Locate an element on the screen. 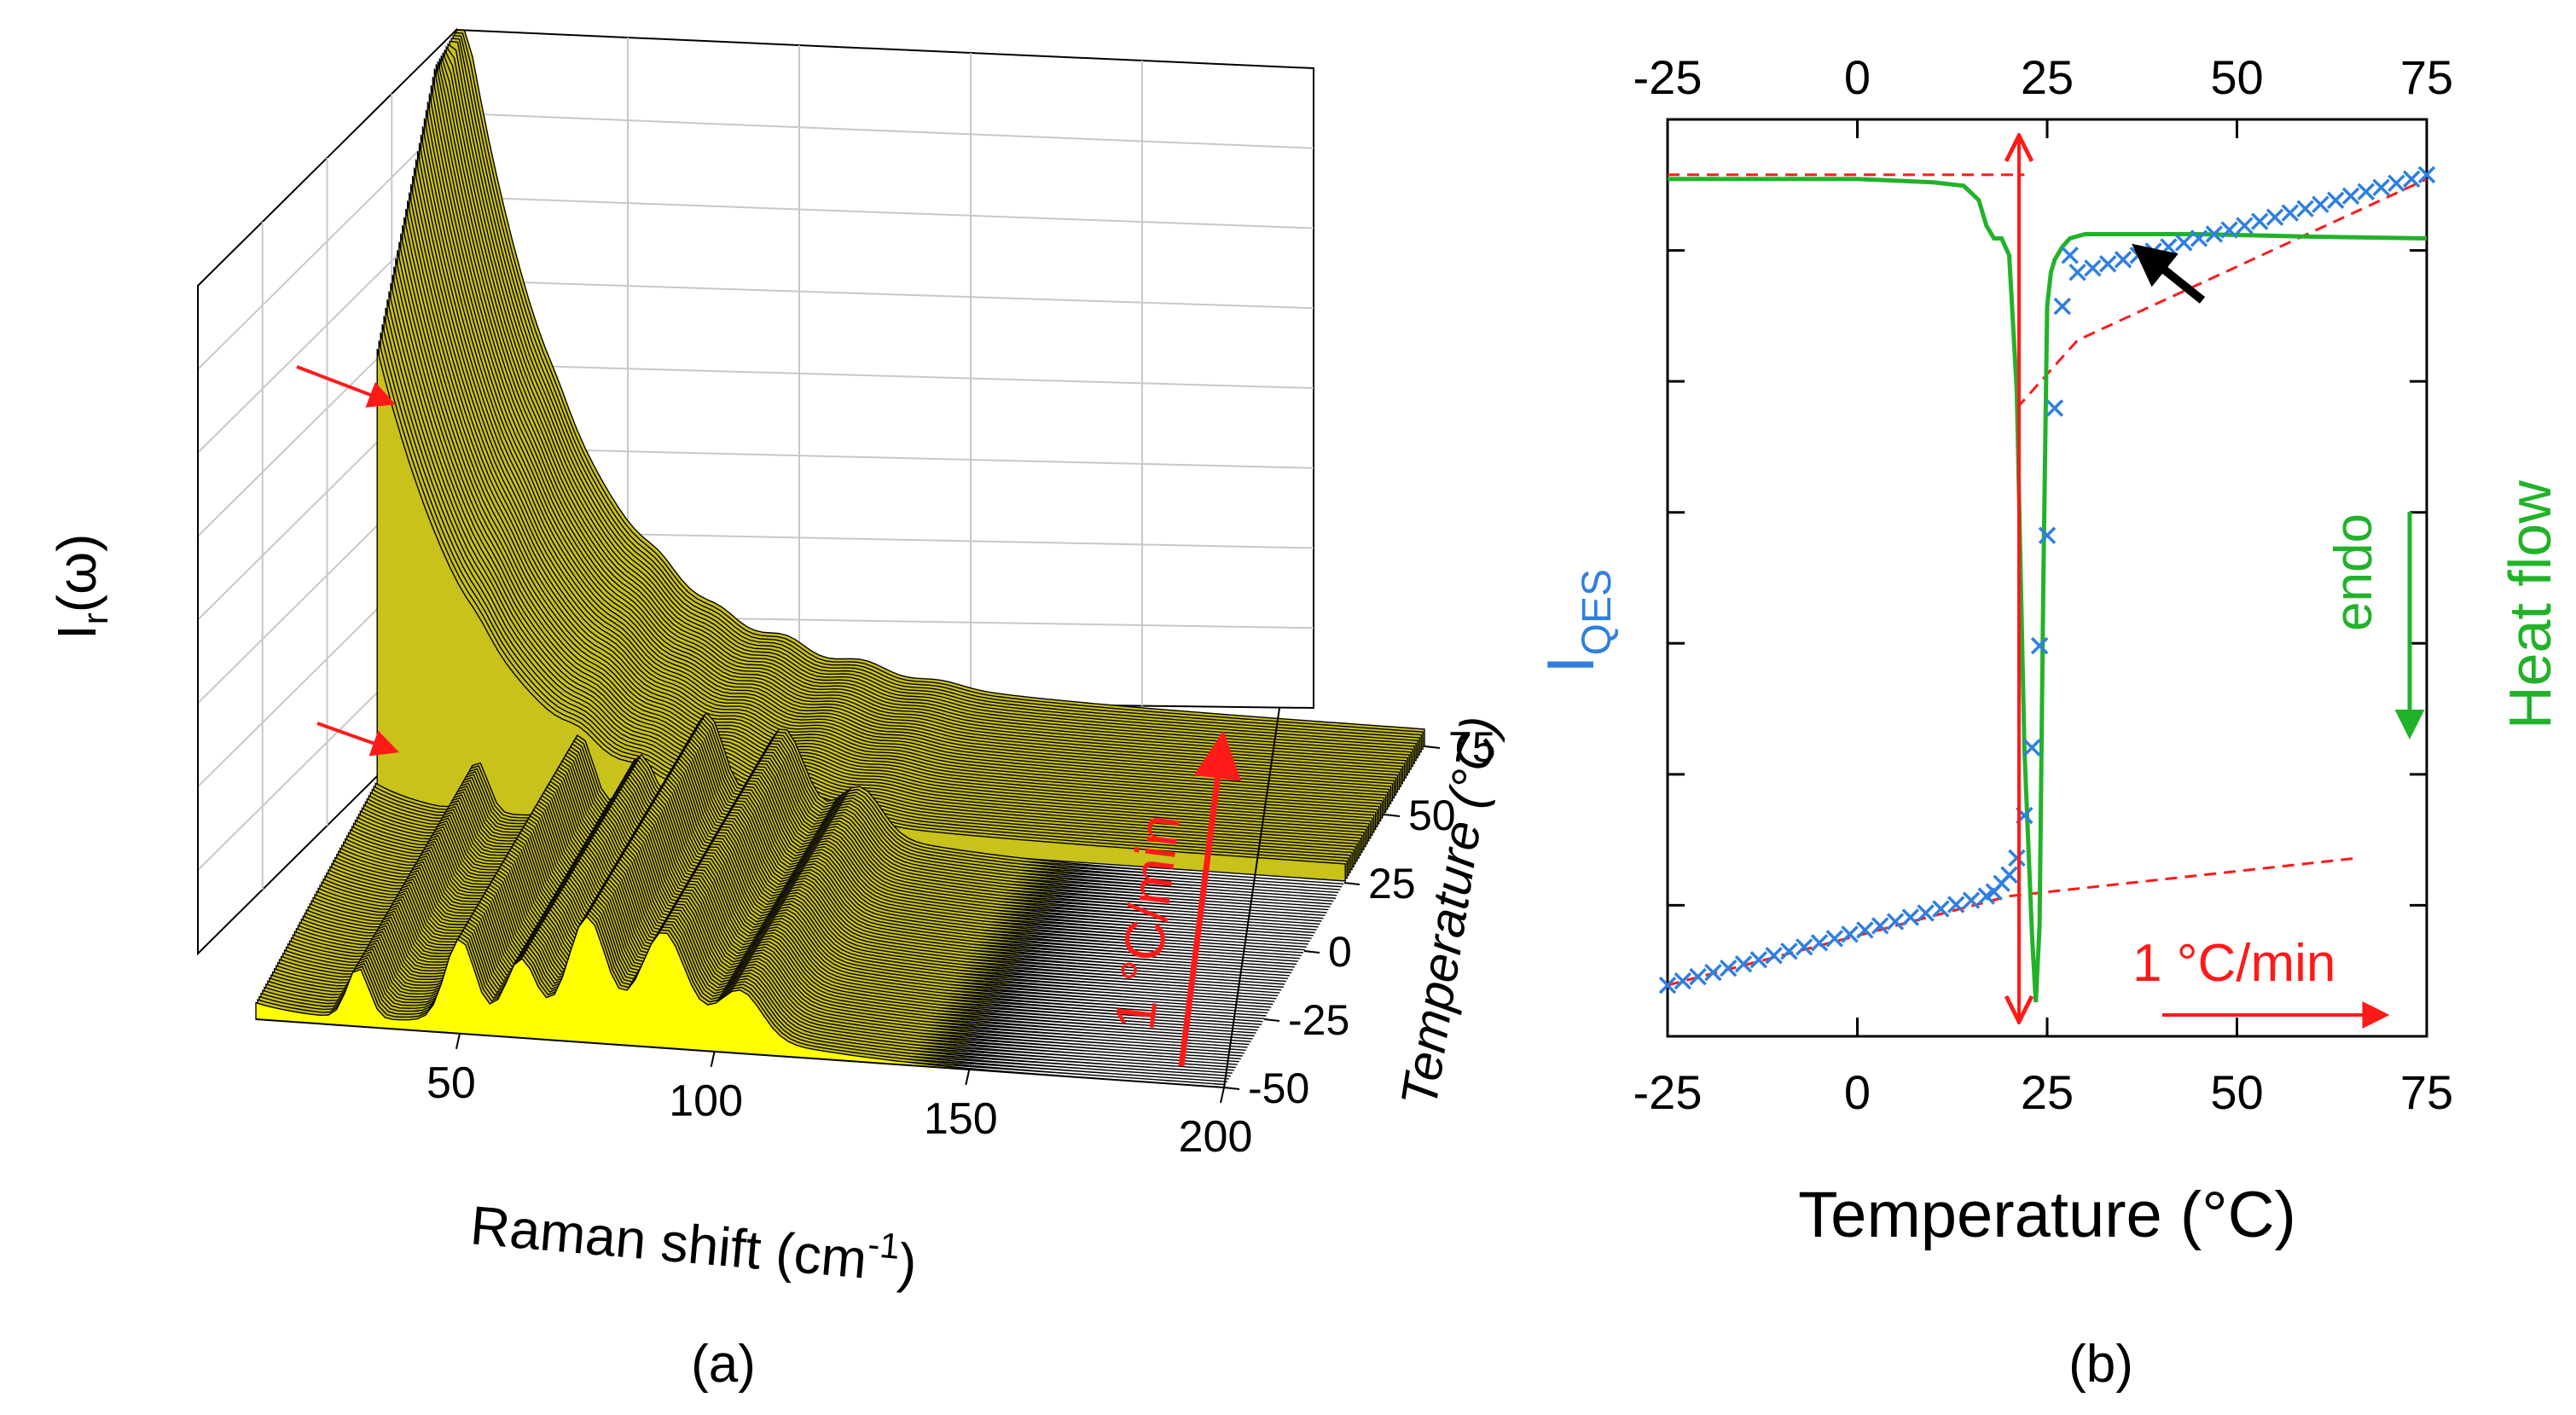  x-tick-label: 200 is located at coordinates (1216, 1137).